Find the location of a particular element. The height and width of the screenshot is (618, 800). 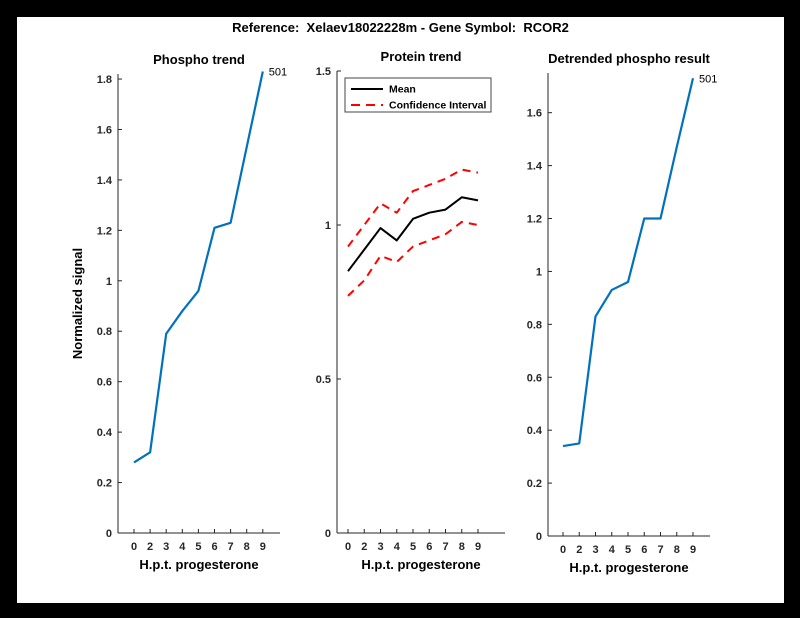

chart-title: Protein trend is located at coordinates (421, 56).